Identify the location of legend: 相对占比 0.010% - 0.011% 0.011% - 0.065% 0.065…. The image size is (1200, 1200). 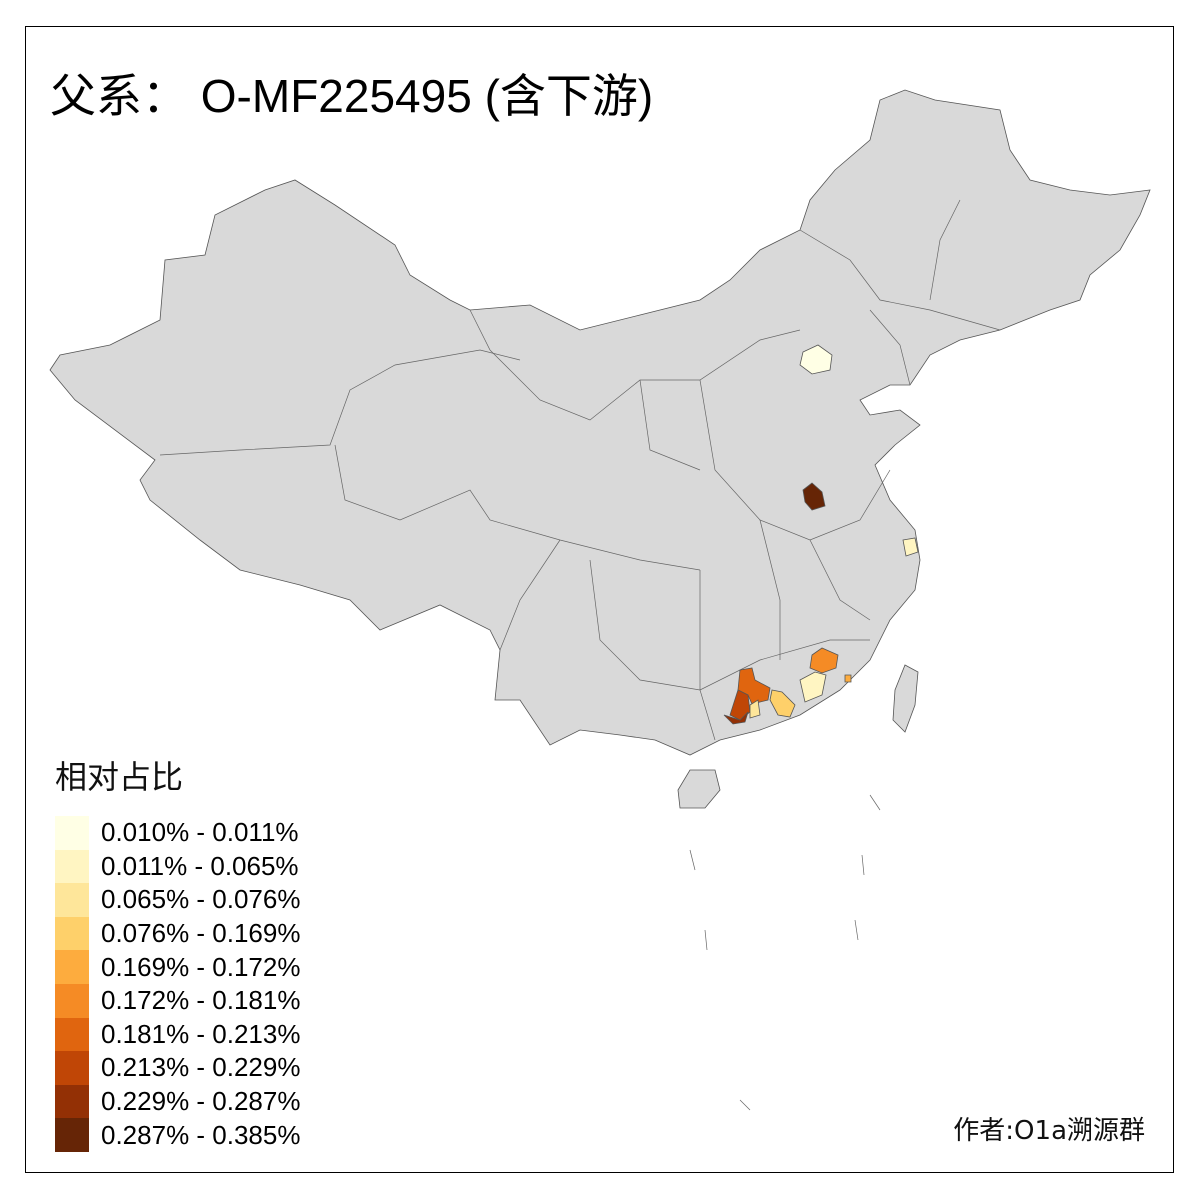
(177, 952).